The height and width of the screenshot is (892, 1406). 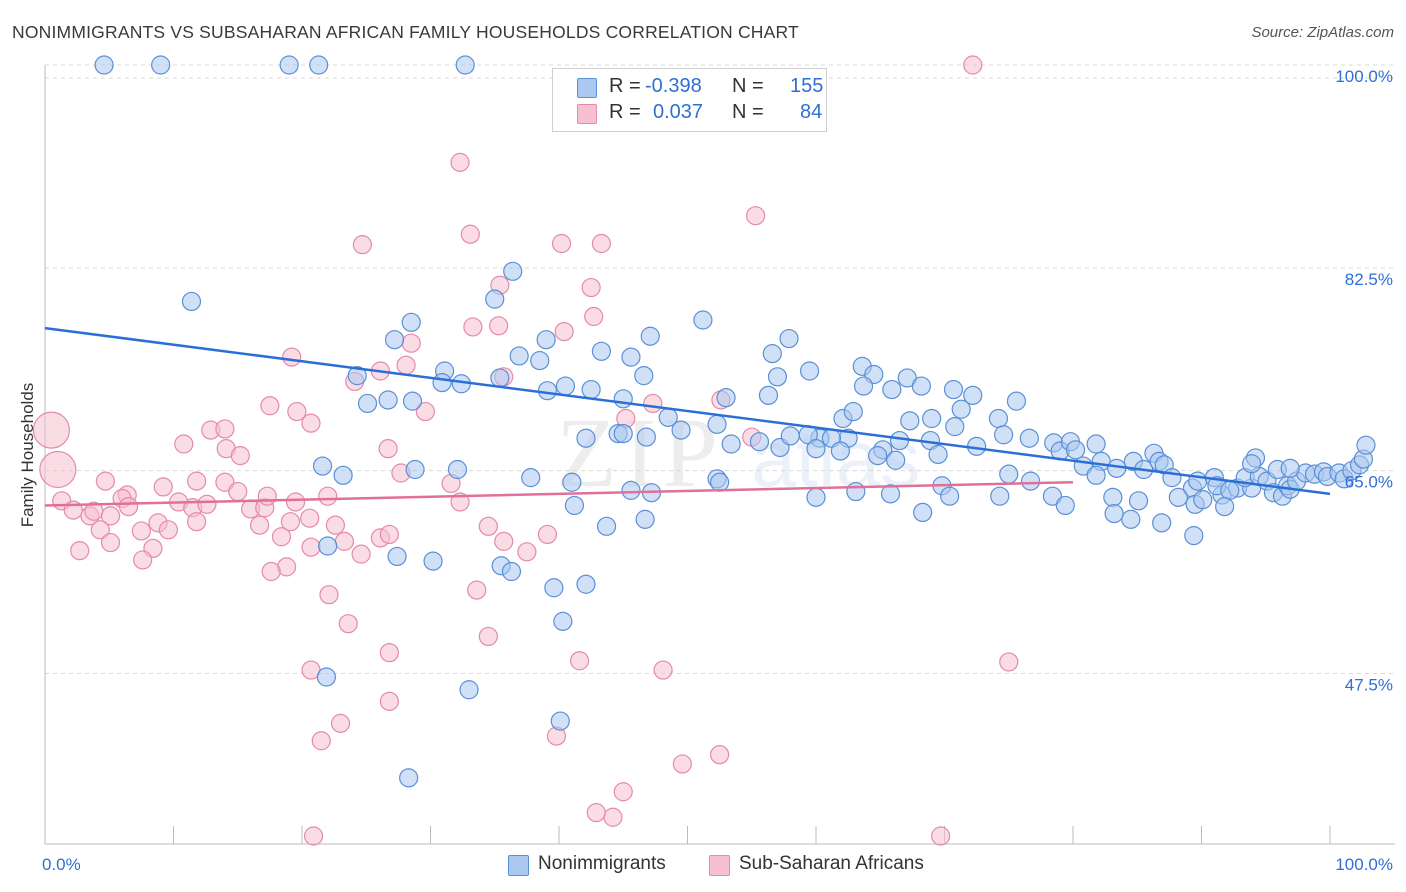 I want to click on bottom-legend-label: Sub-Saharan Africans, so click(x=831, y=863).